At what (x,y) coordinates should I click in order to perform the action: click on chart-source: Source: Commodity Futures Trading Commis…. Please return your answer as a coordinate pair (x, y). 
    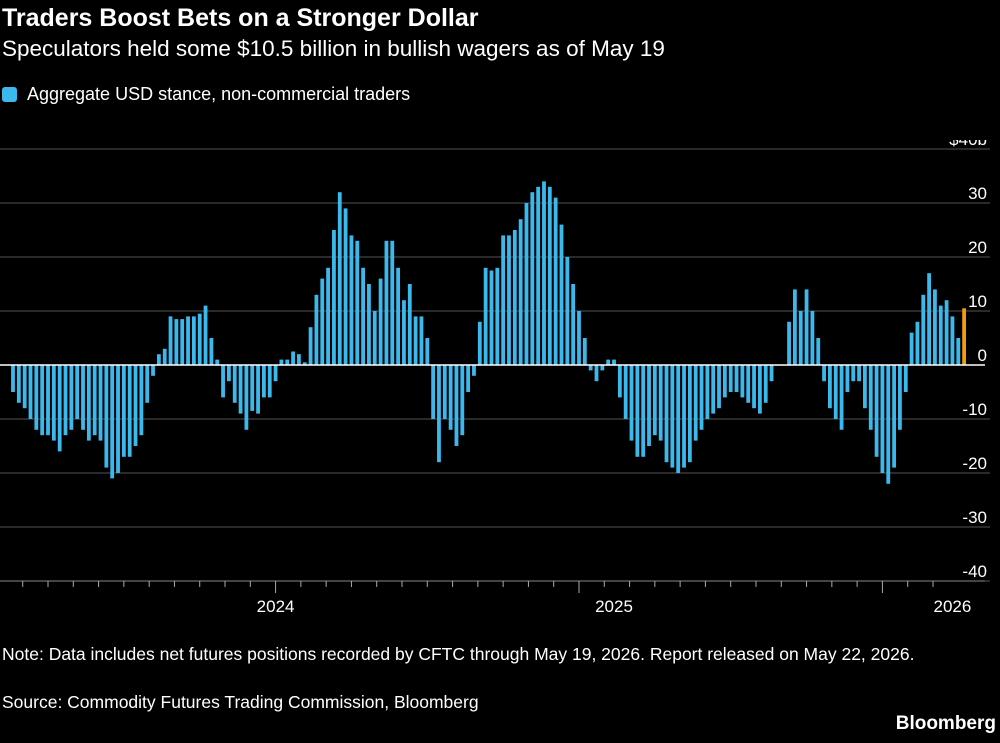
    Looking at the image, I should click on (240, 702).